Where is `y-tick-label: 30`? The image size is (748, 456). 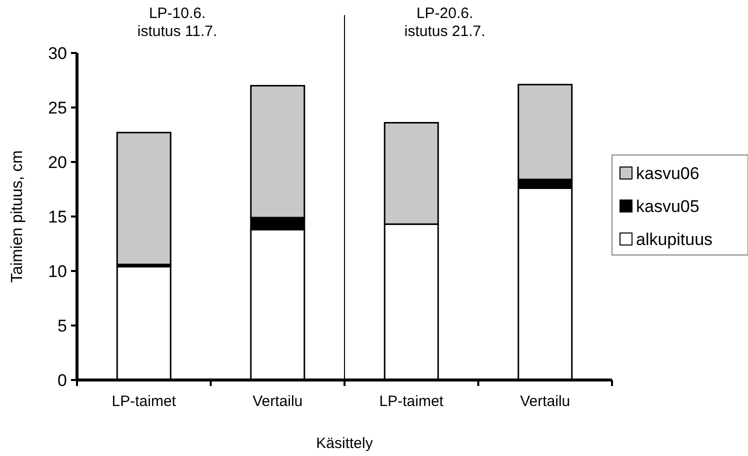 y-tick-label: 30 is located at coordinates (57, 53).